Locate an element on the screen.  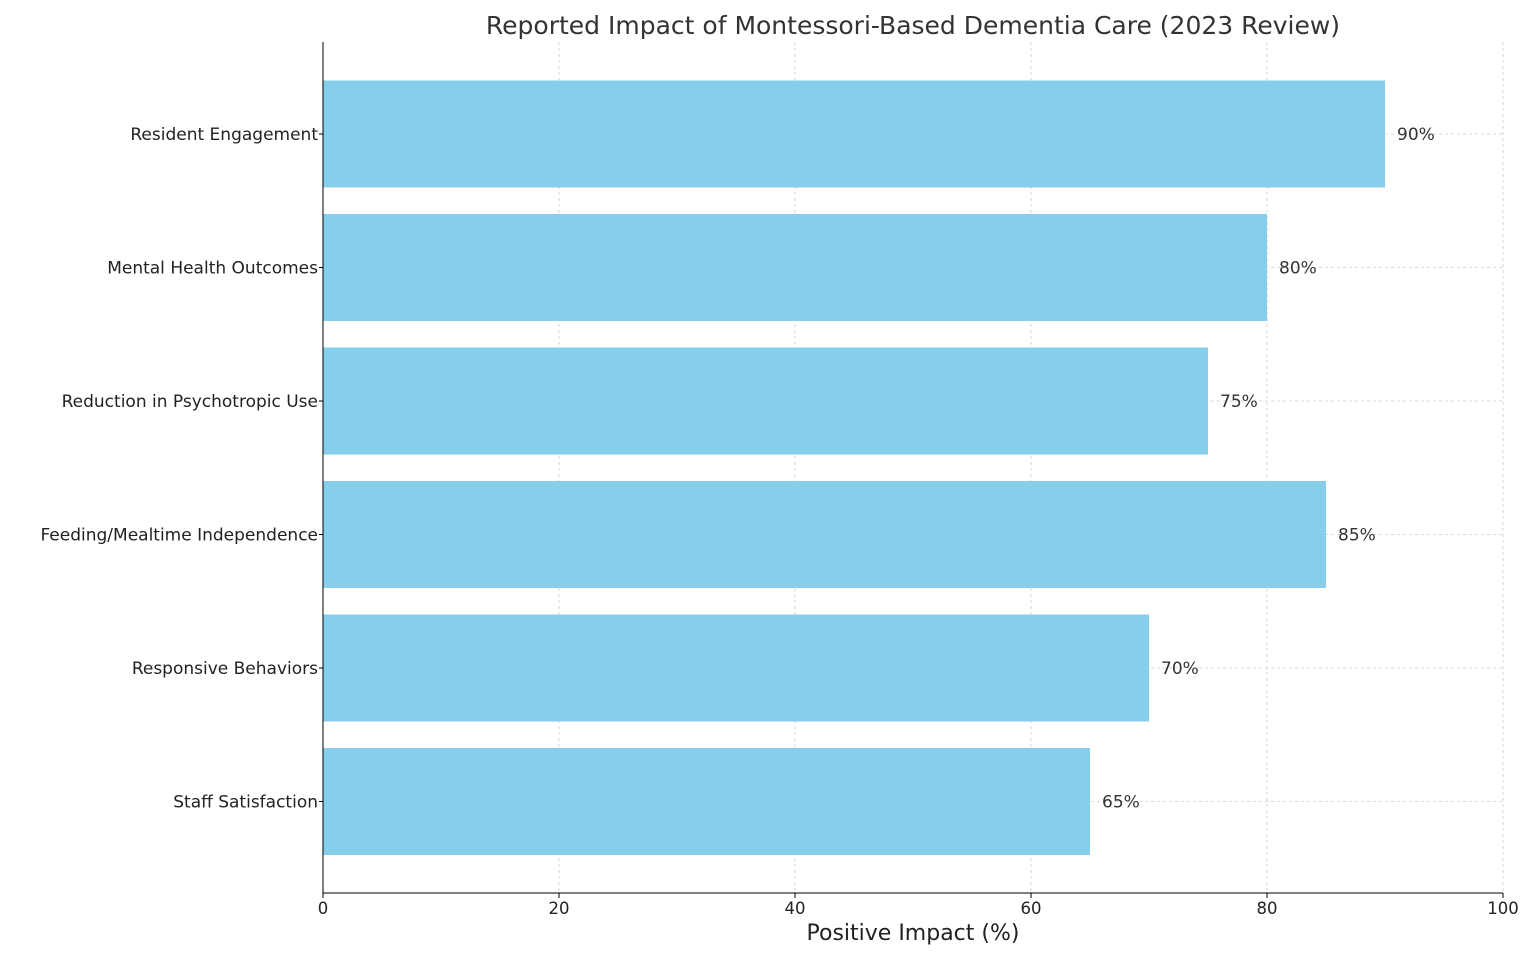
bar-value-label: 90% is located at coordinates (1416, 135).